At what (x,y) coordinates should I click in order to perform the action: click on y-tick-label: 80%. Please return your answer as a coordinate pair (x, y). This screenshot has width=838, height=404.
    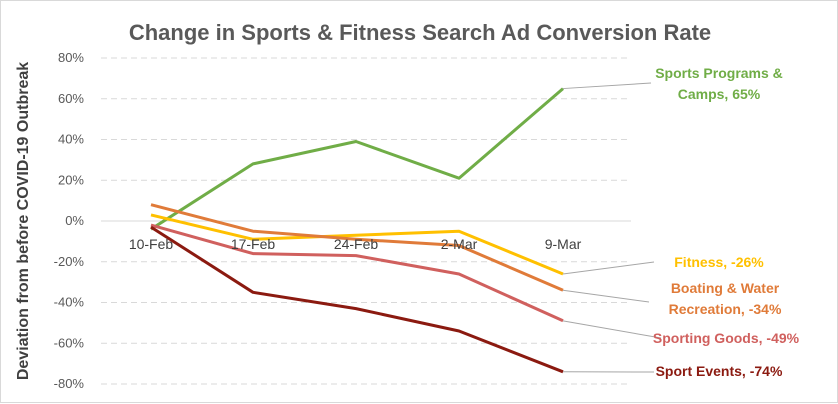
    Looking at the image, I should click on (71, 57).